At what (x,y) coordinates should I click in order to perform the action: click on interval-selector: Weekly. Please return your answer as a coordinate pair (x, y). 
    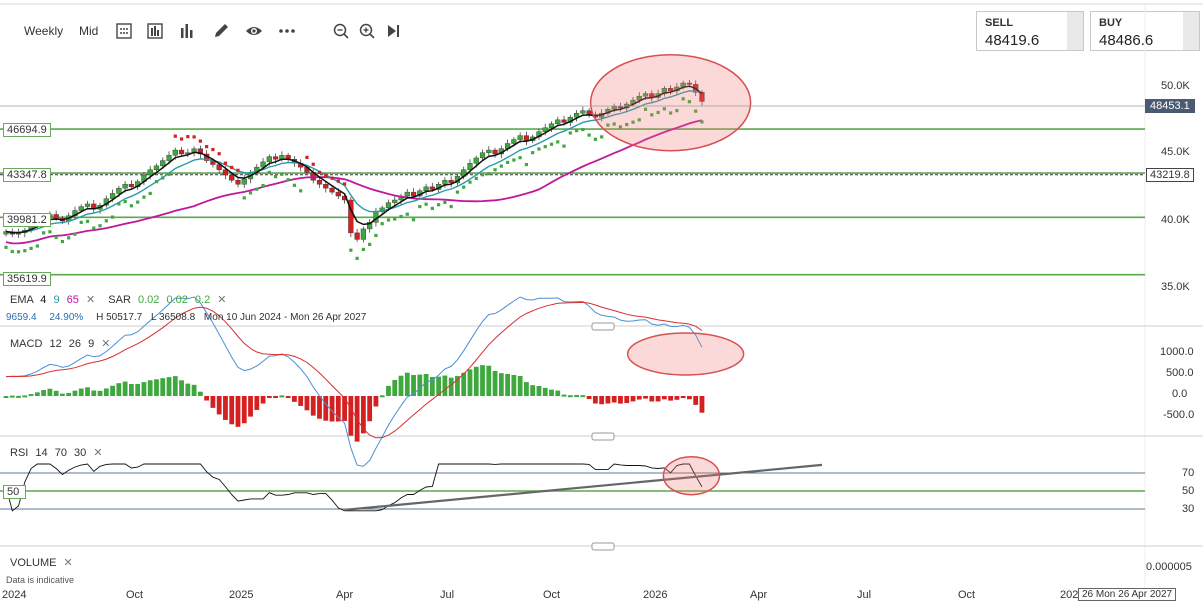
    Looking at the image, I should click on (44, 31).